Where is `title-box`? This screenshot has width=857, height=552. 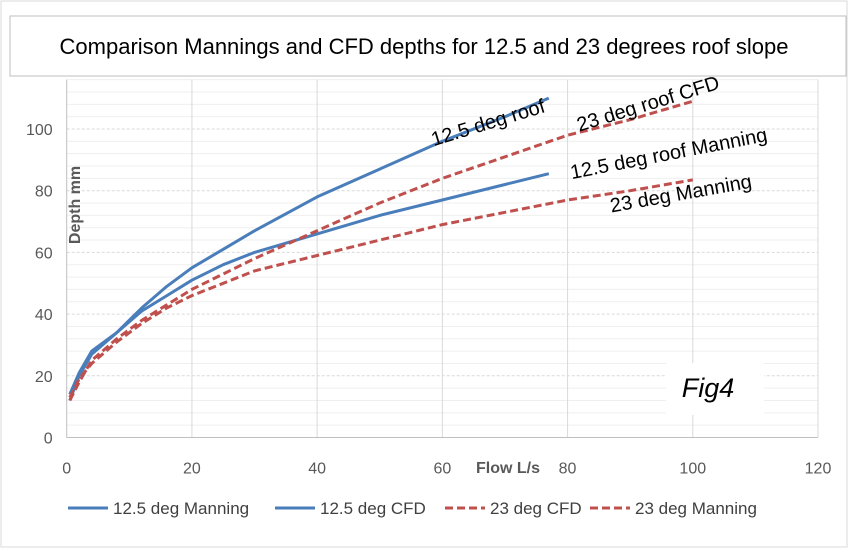 title-box is located at coordinates (428, 46).